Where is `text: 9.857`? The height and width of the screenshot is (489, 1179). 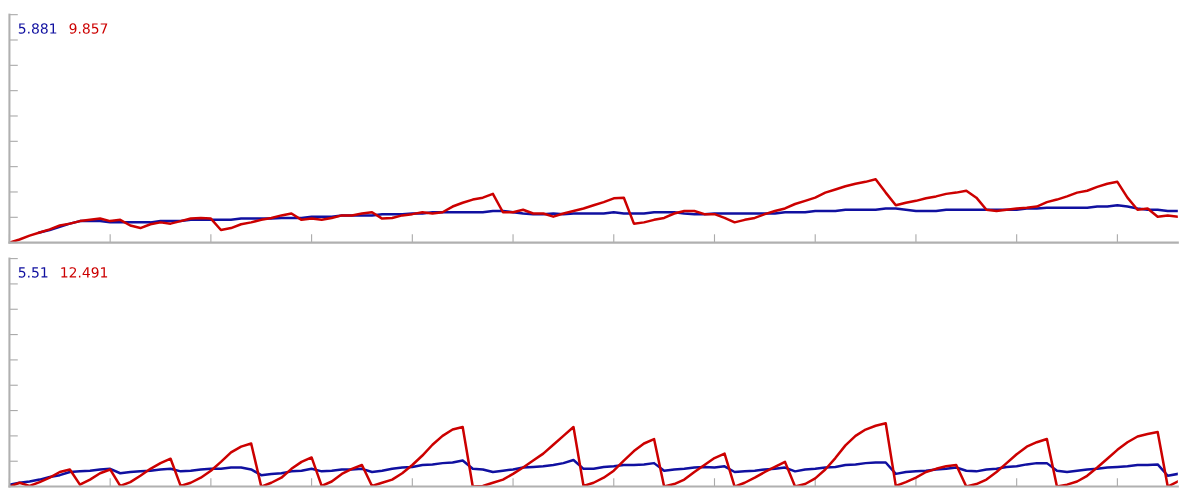
text: 9.857 is located at coordinates (88, 28).